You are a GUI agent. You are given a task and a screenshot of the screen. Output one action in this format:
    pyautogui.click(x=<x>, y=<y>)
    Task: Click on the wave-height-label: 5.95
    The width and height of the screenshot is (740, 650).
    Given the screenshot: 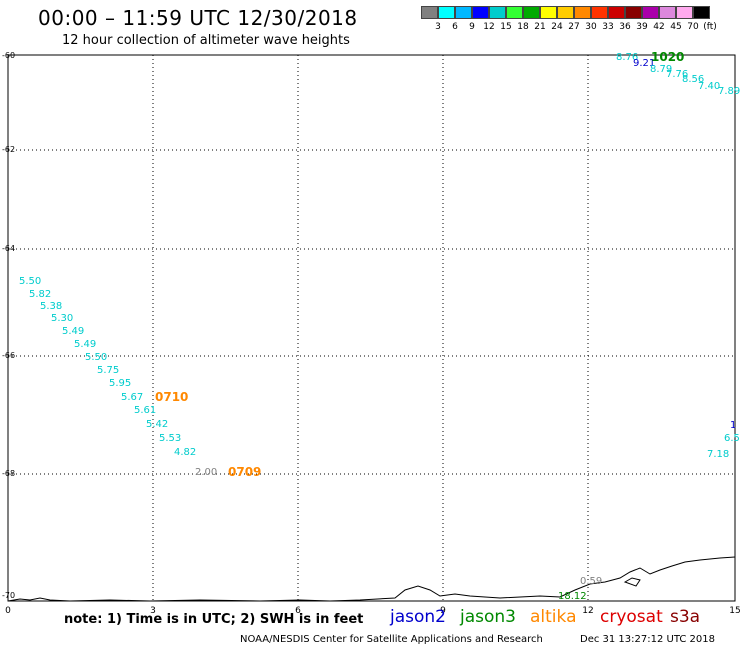 What is the action you would take?
    pyautogui.click(x=120, y=383)
    